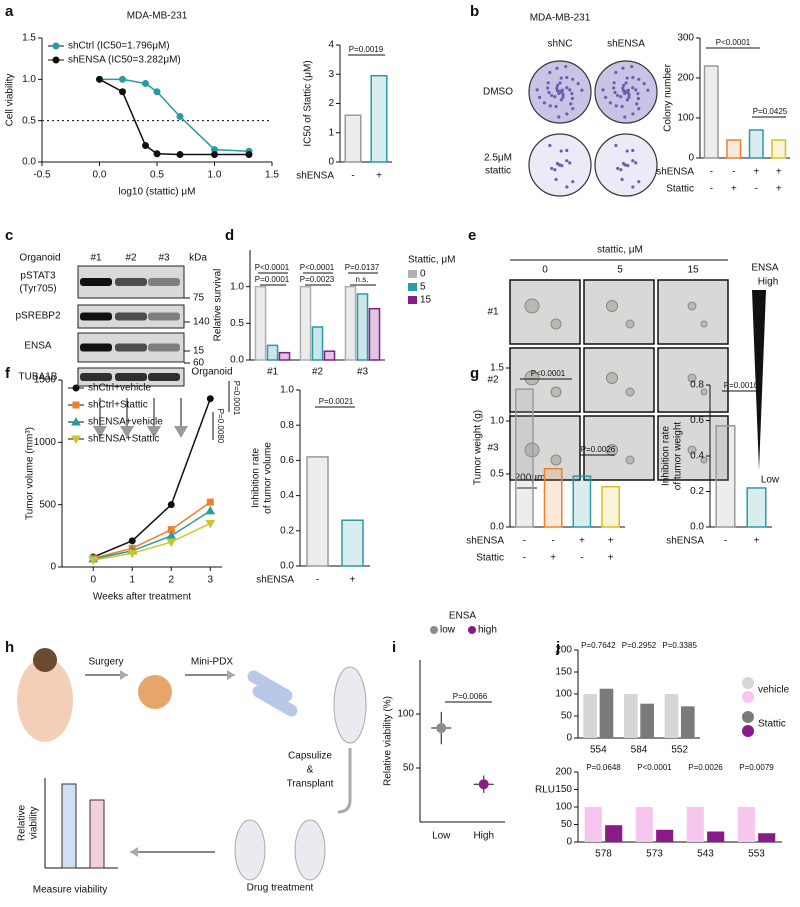  Describe the element at coordinates (119, 46) in the screenshot. I see `legend-label: shCtrl (IC50=1.796μM)` at that location.